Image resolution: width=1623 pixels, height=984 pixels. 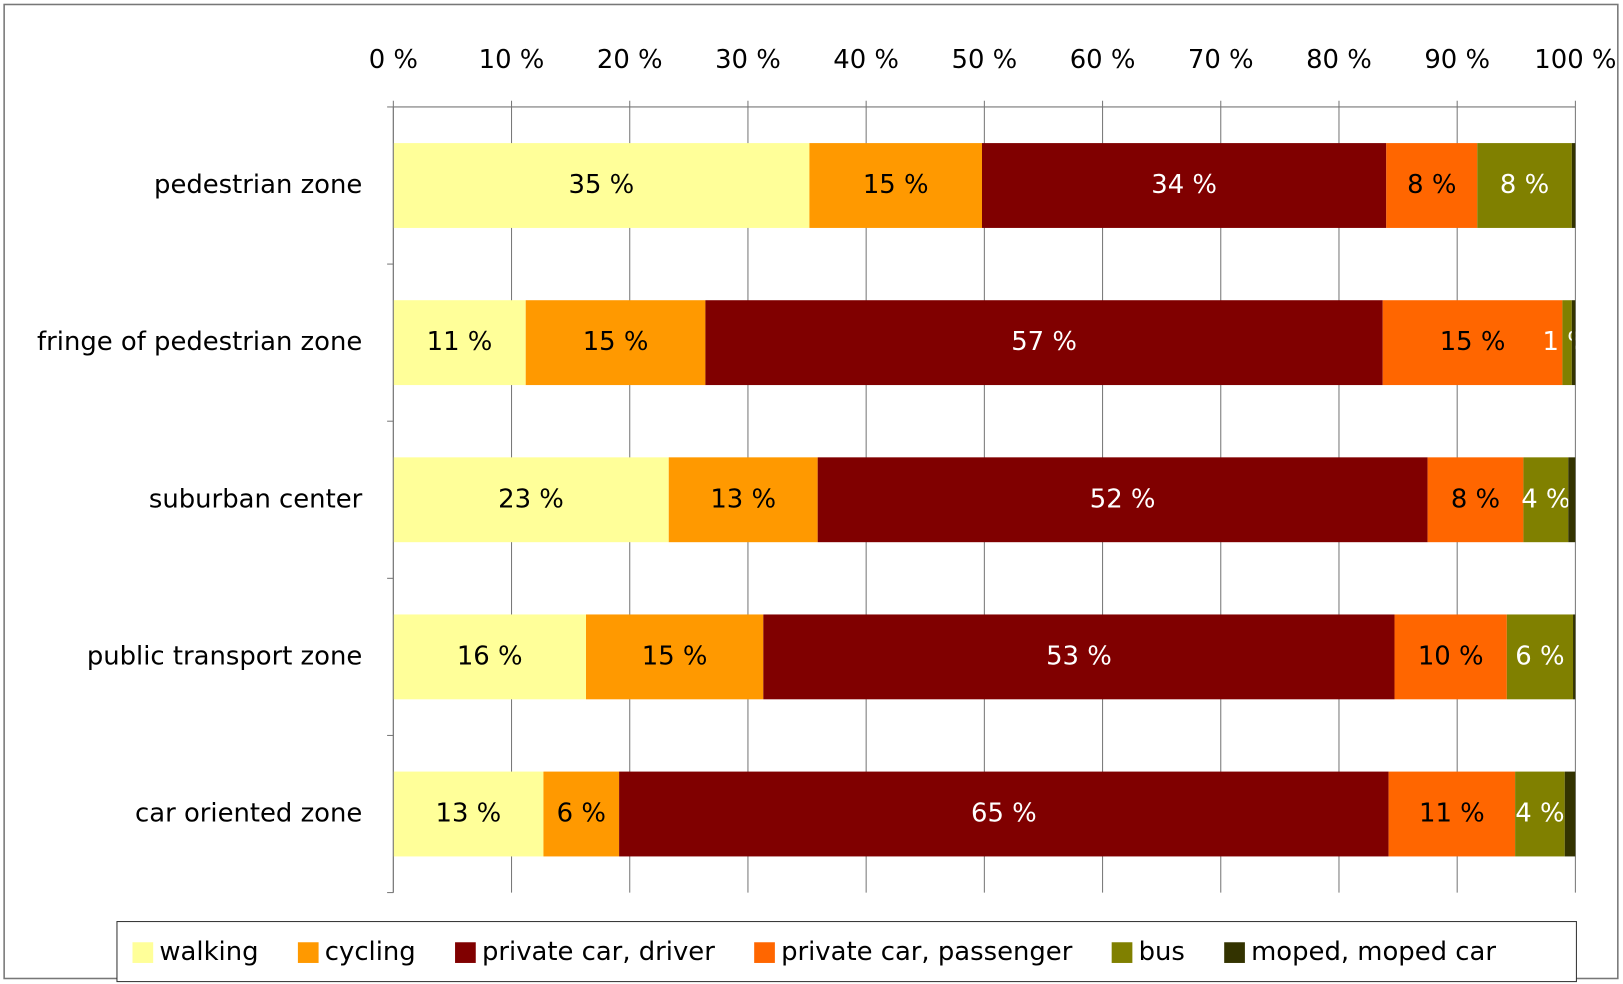 What do you see at coordinates (1221, 60) in the screenshot?
I see `x-tick-label: 70 %` at bounding box center [1221, 60].